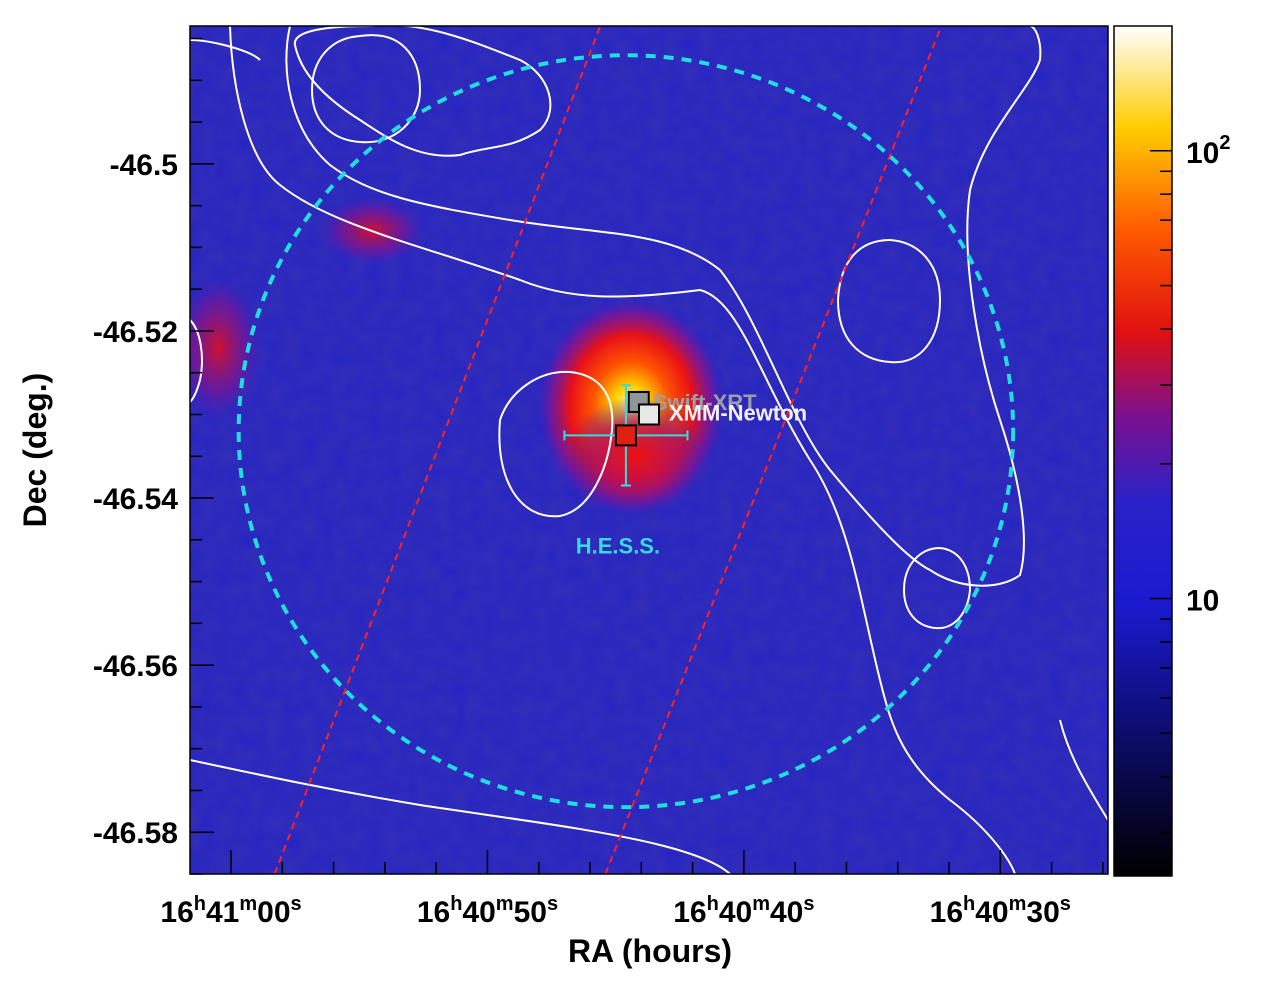  I want to click on y-axis-ticks: -46.5 -46.52 -46.54 -46.56 -46.58, so click(153, 456).